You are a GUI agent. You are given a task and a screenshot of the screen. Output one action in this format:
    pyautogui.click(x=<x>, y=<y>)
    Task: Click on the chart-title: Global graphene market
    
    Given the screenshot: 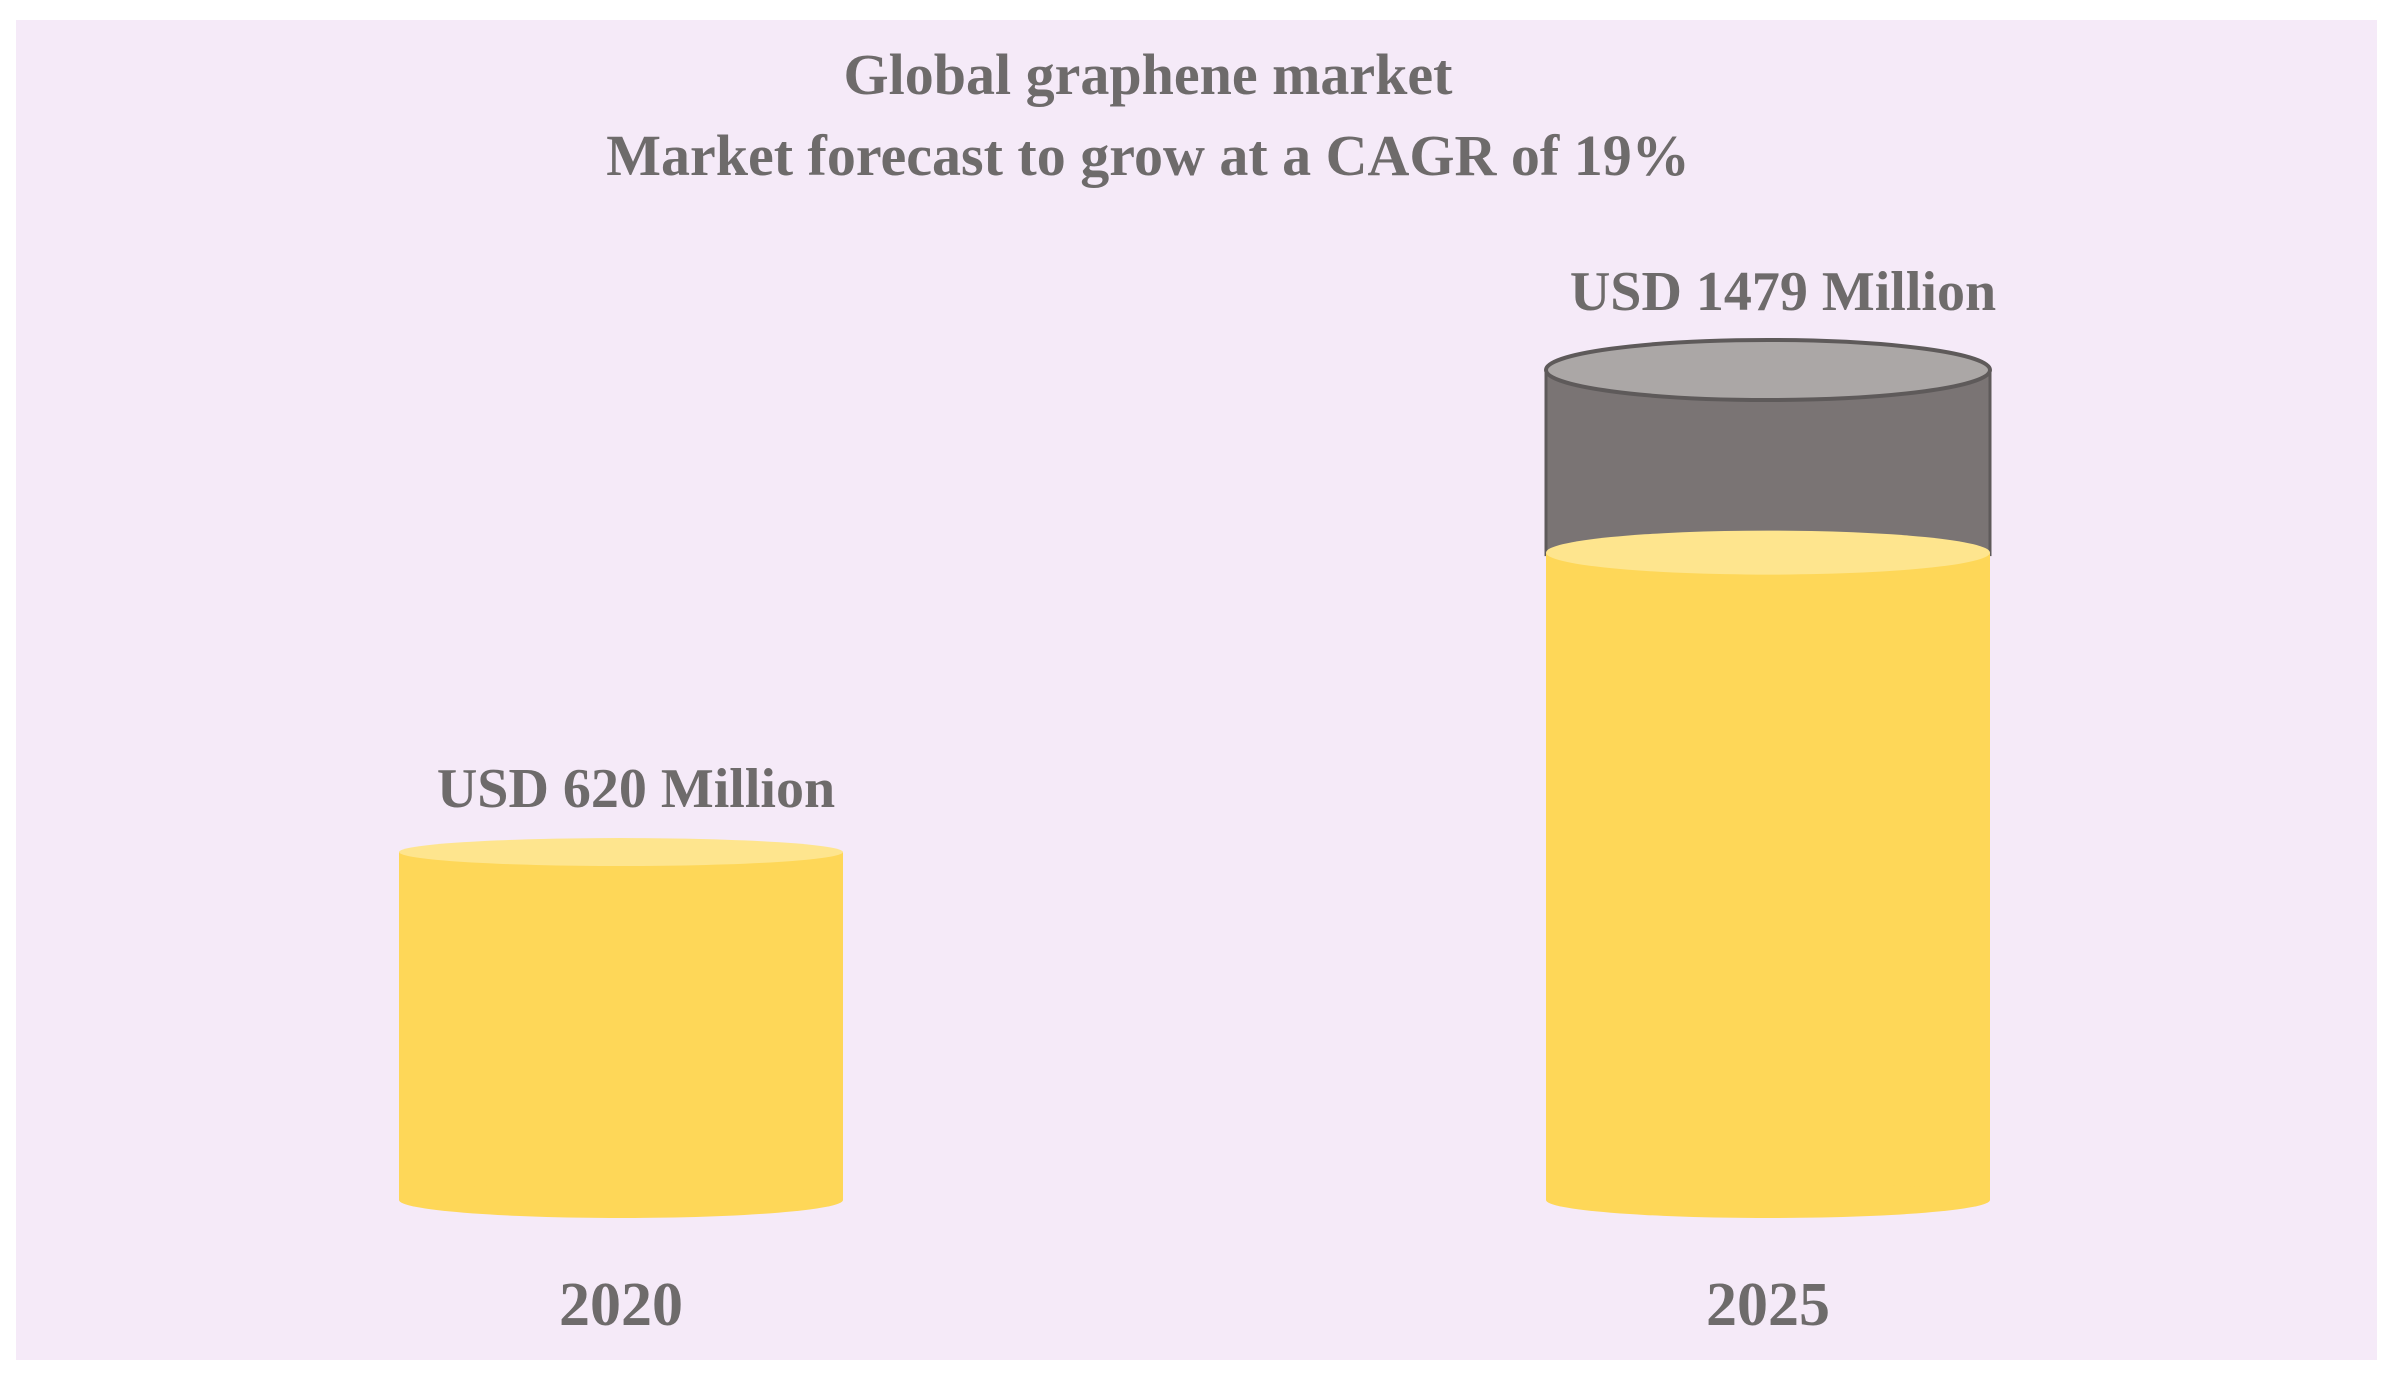 What is the action you would take?
    pyautogui.click(x=1149, y=74)
    